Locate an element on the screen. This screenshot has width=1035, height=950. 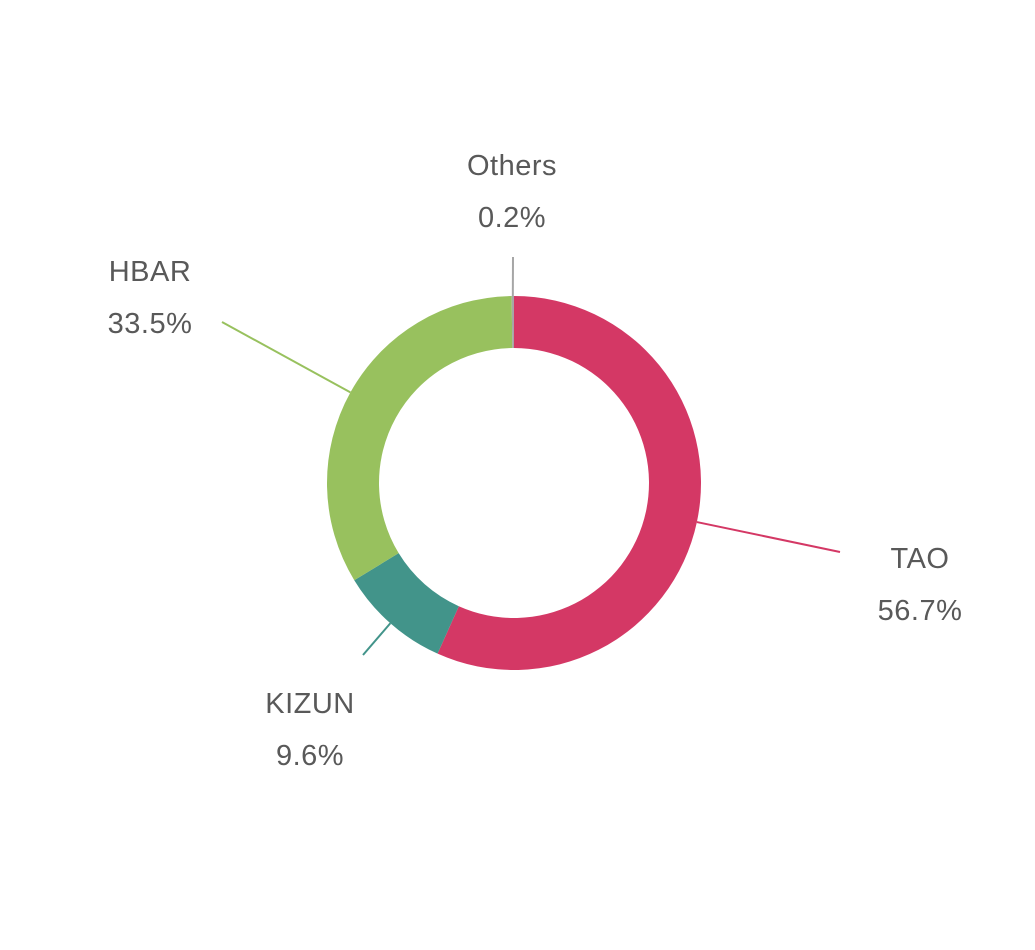
slice-hbar is located at coordinates (419, 438).